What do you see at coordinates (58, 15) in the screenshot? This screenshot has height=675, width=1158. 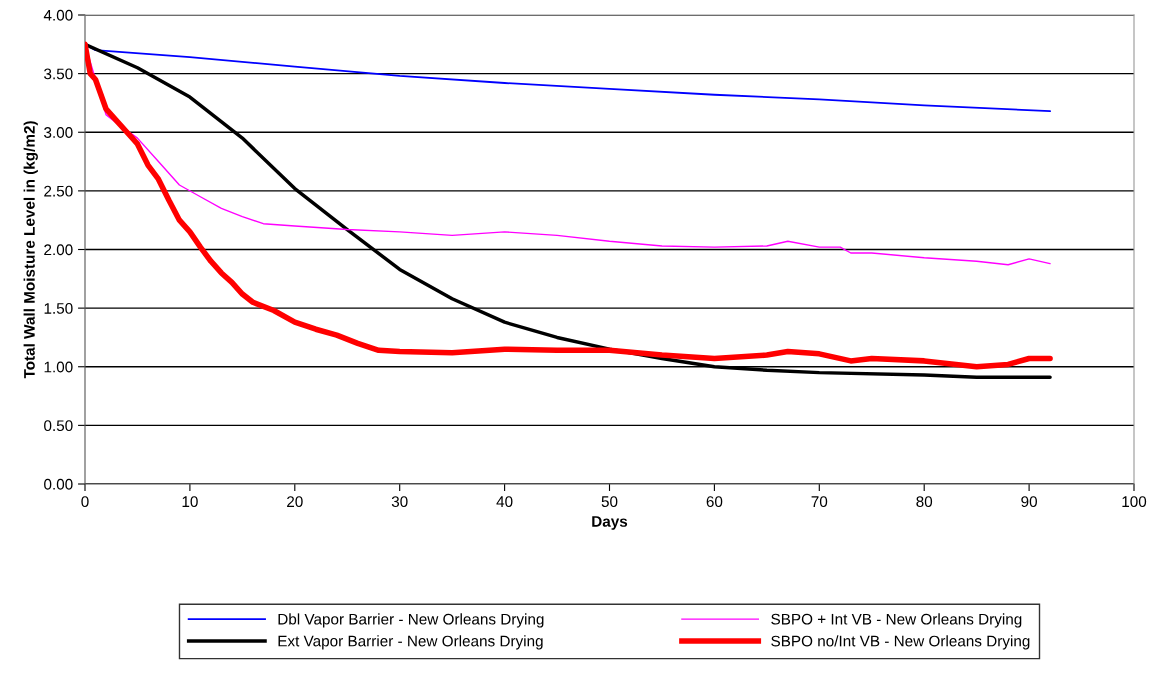 I see `y-tick-label: 4.00` at bounding box center [58, 15].